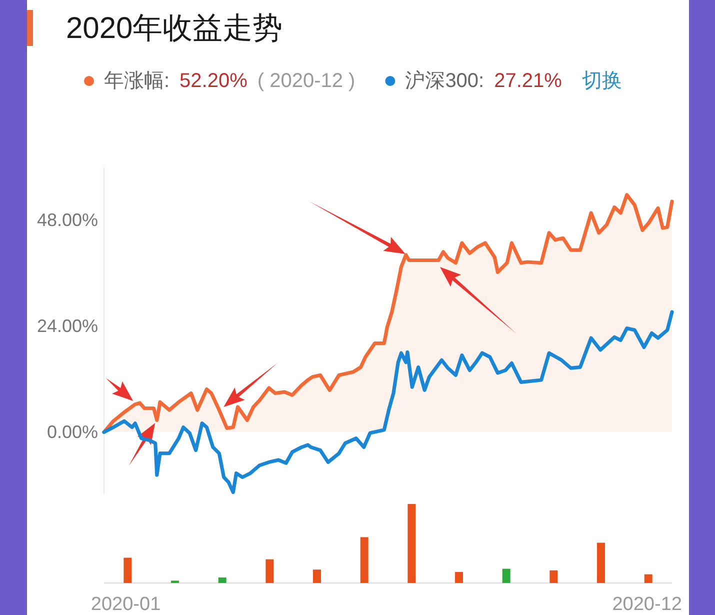  I want to click on chart-title: 2020年收益走势, so click(174, 28).